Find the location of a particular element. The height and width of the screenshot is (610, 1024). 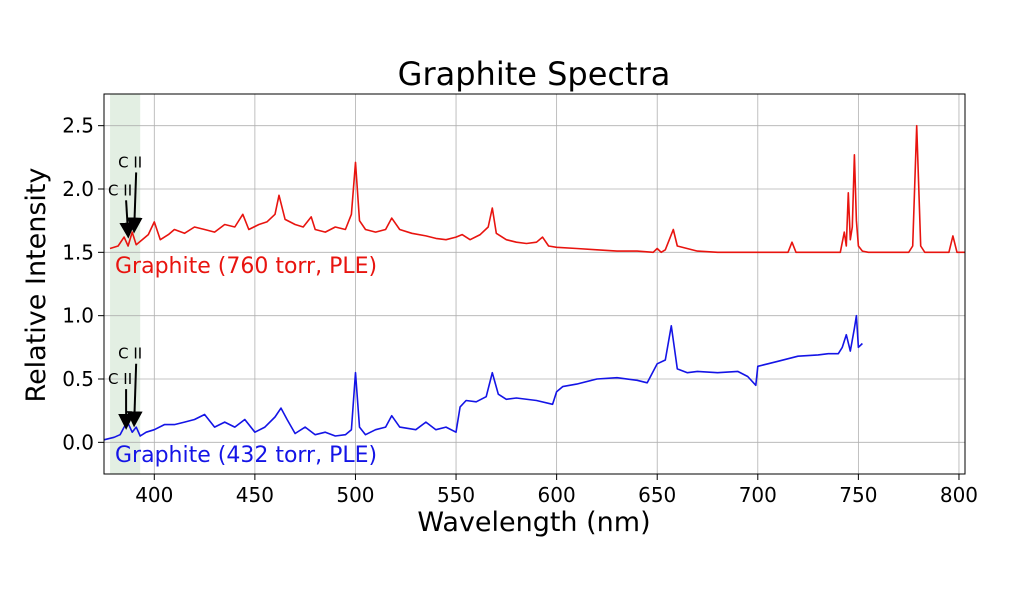

y-tick-label: 0.0 is located at coordinates (78, 442).